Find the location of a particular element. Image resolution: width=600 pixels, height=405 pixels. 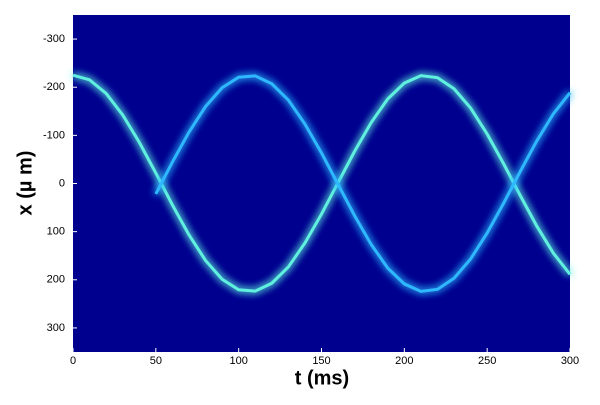

x-tick-label: 50 is located at coordinates (156, 361).